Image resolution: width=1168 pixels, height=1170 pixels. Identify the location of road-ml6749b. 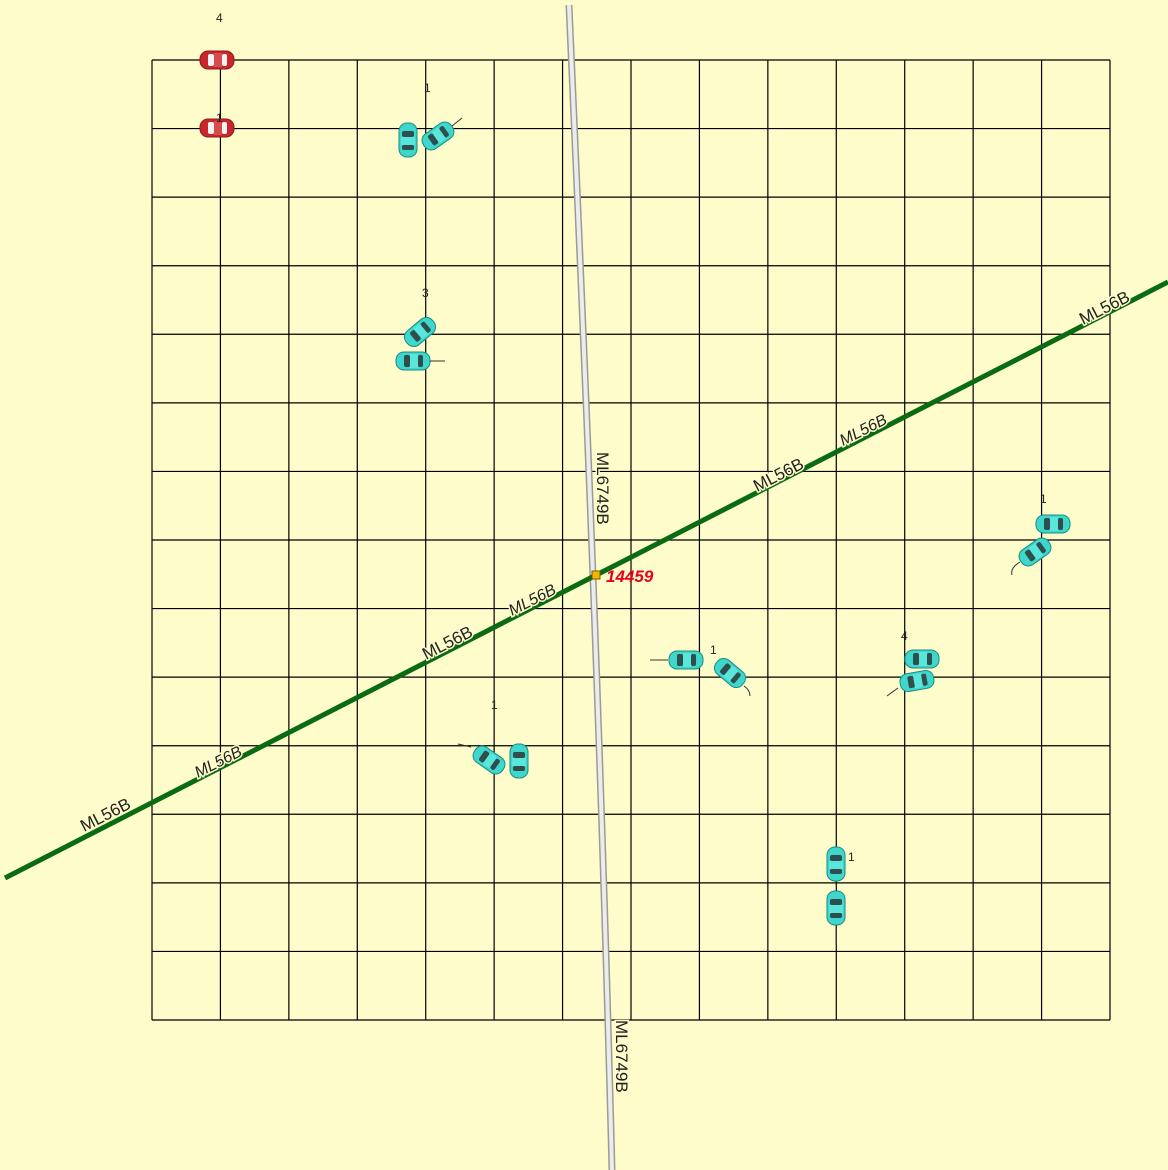
(590, 587).